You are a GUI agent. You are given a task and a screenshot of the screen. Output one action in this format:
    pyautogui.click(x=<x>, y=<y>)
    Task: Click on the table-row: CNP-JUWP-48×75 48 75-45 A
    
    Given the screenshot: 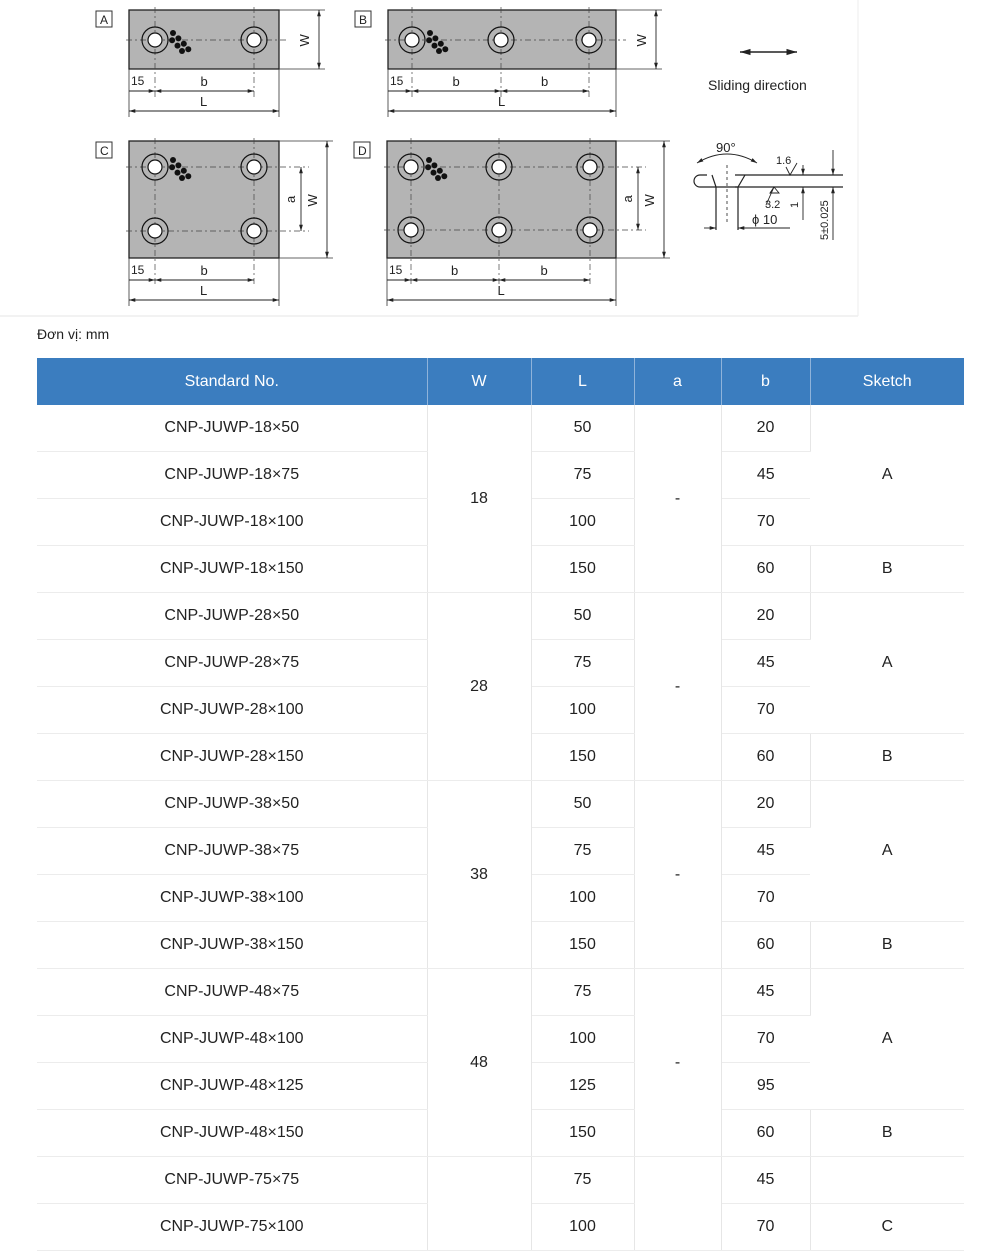 What is the action you would take?
    pyautogui.click(x=500, y=1062)
    